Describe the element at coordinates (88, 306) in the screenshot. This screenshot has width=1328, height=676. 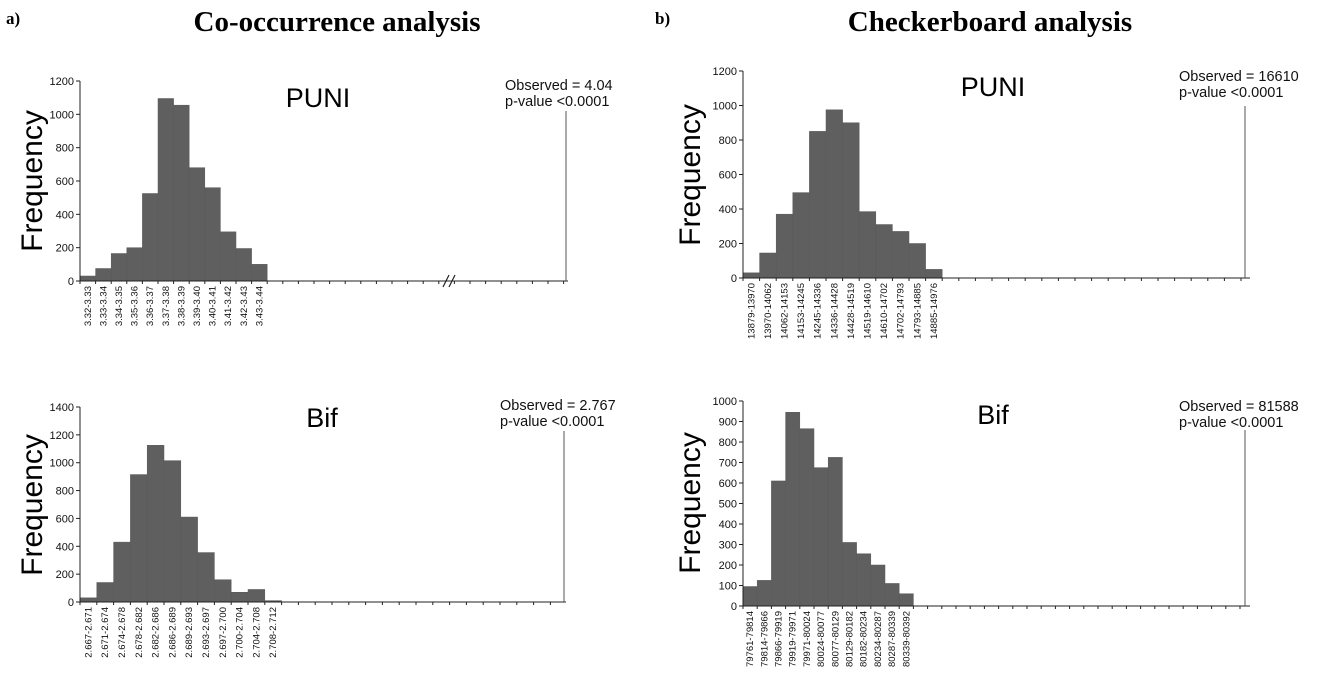
I see `x-tick-label: 3.32-3.33` at that location.